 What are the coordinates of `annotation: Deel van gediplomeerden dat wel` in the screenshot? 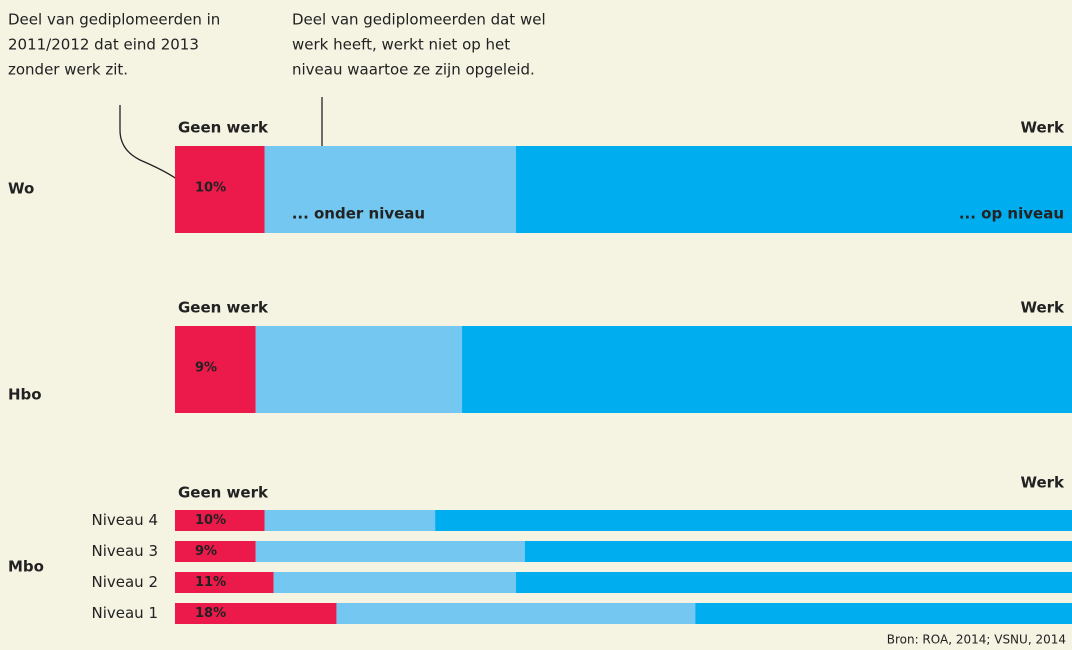 It's located at (419, 20).